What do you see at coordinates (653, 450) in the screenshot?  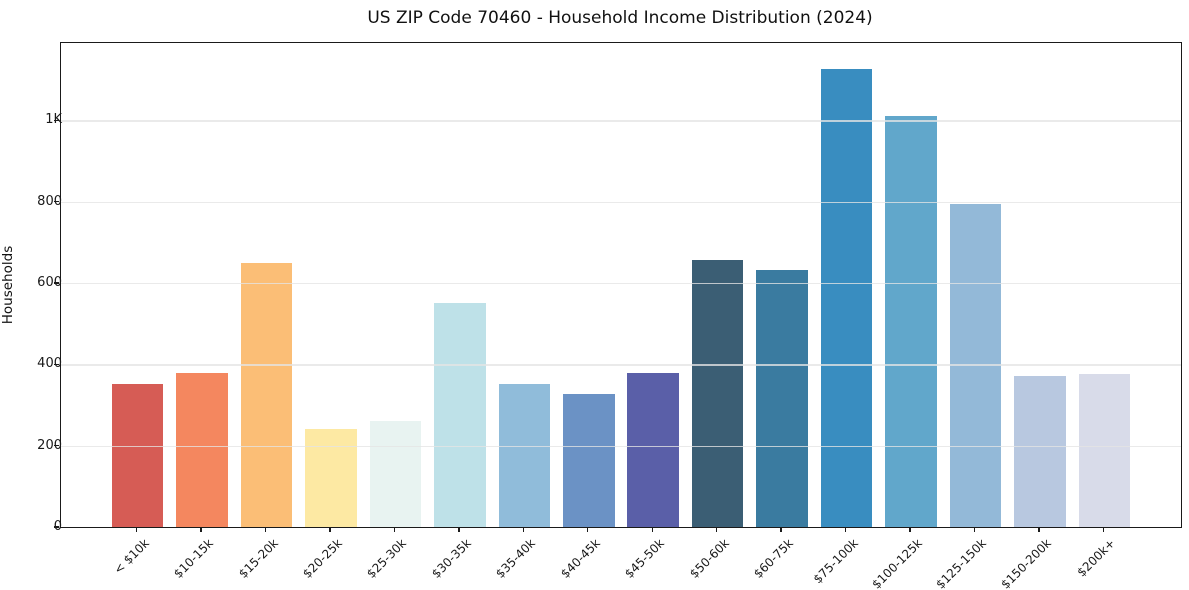 I see `bar-$45-50k` at bounding box center [653, 450].